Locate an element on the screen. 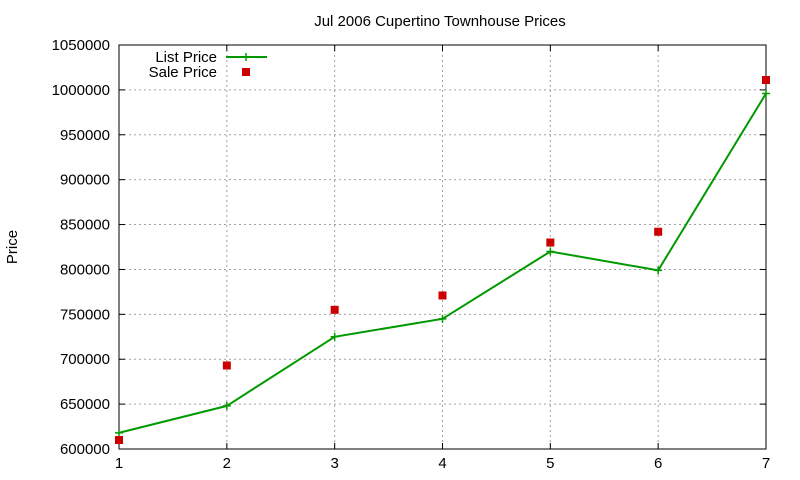 The height and width of the screenshot is (480, 800). y-tick-label: 1000000 is located at coordinates (81, 90).